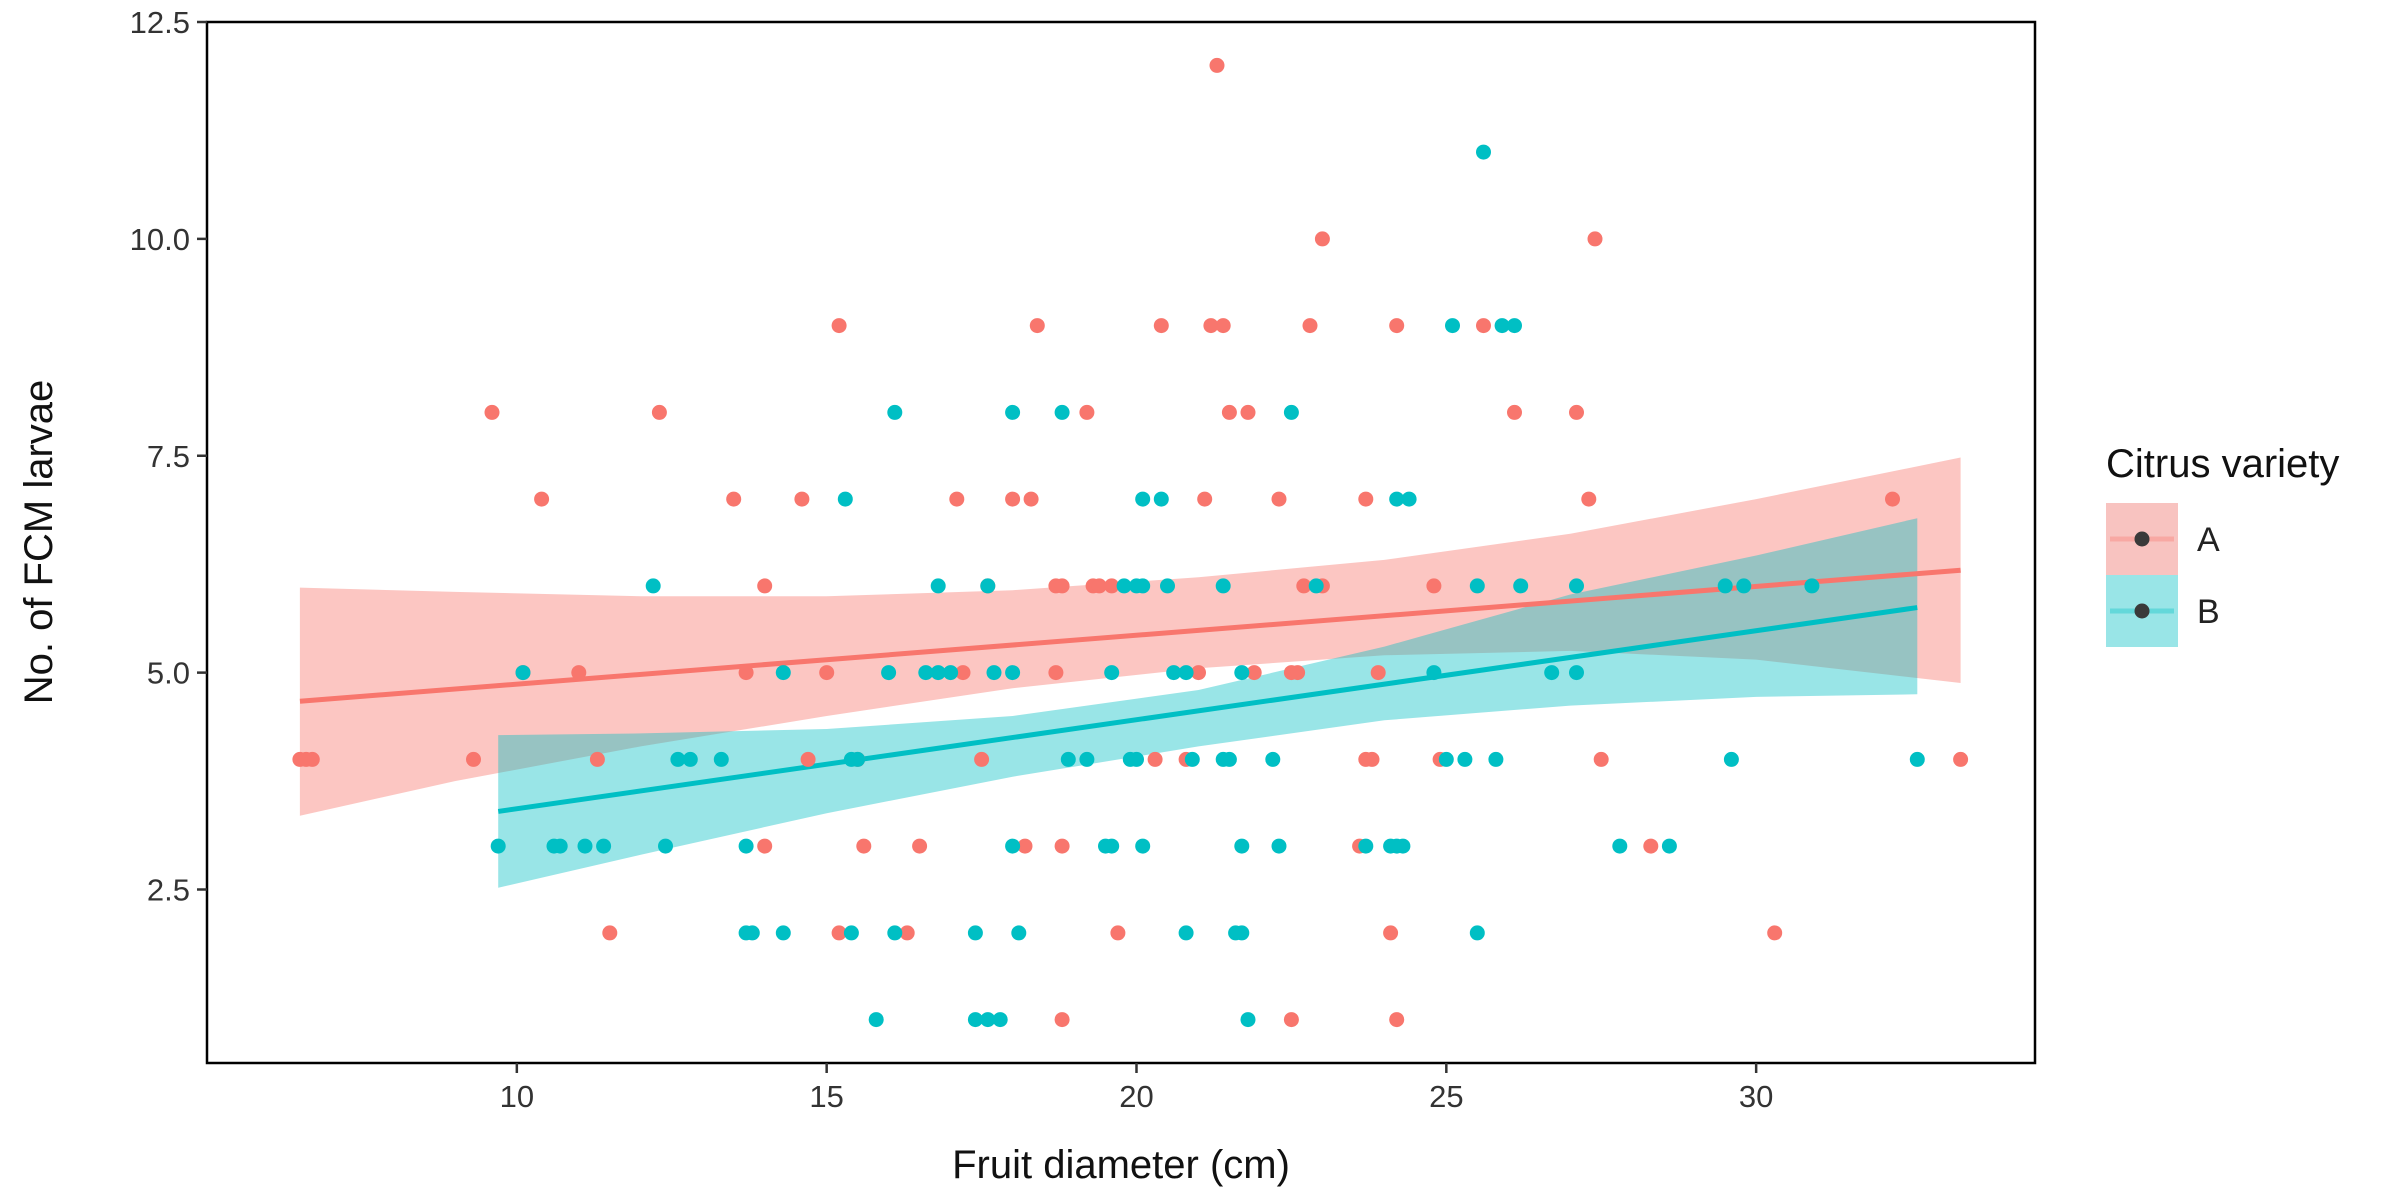 Image resolution: width=2400 pixels, height=1200 pixels. I want to click on x-tick-label: 10, so click(517, 1096).